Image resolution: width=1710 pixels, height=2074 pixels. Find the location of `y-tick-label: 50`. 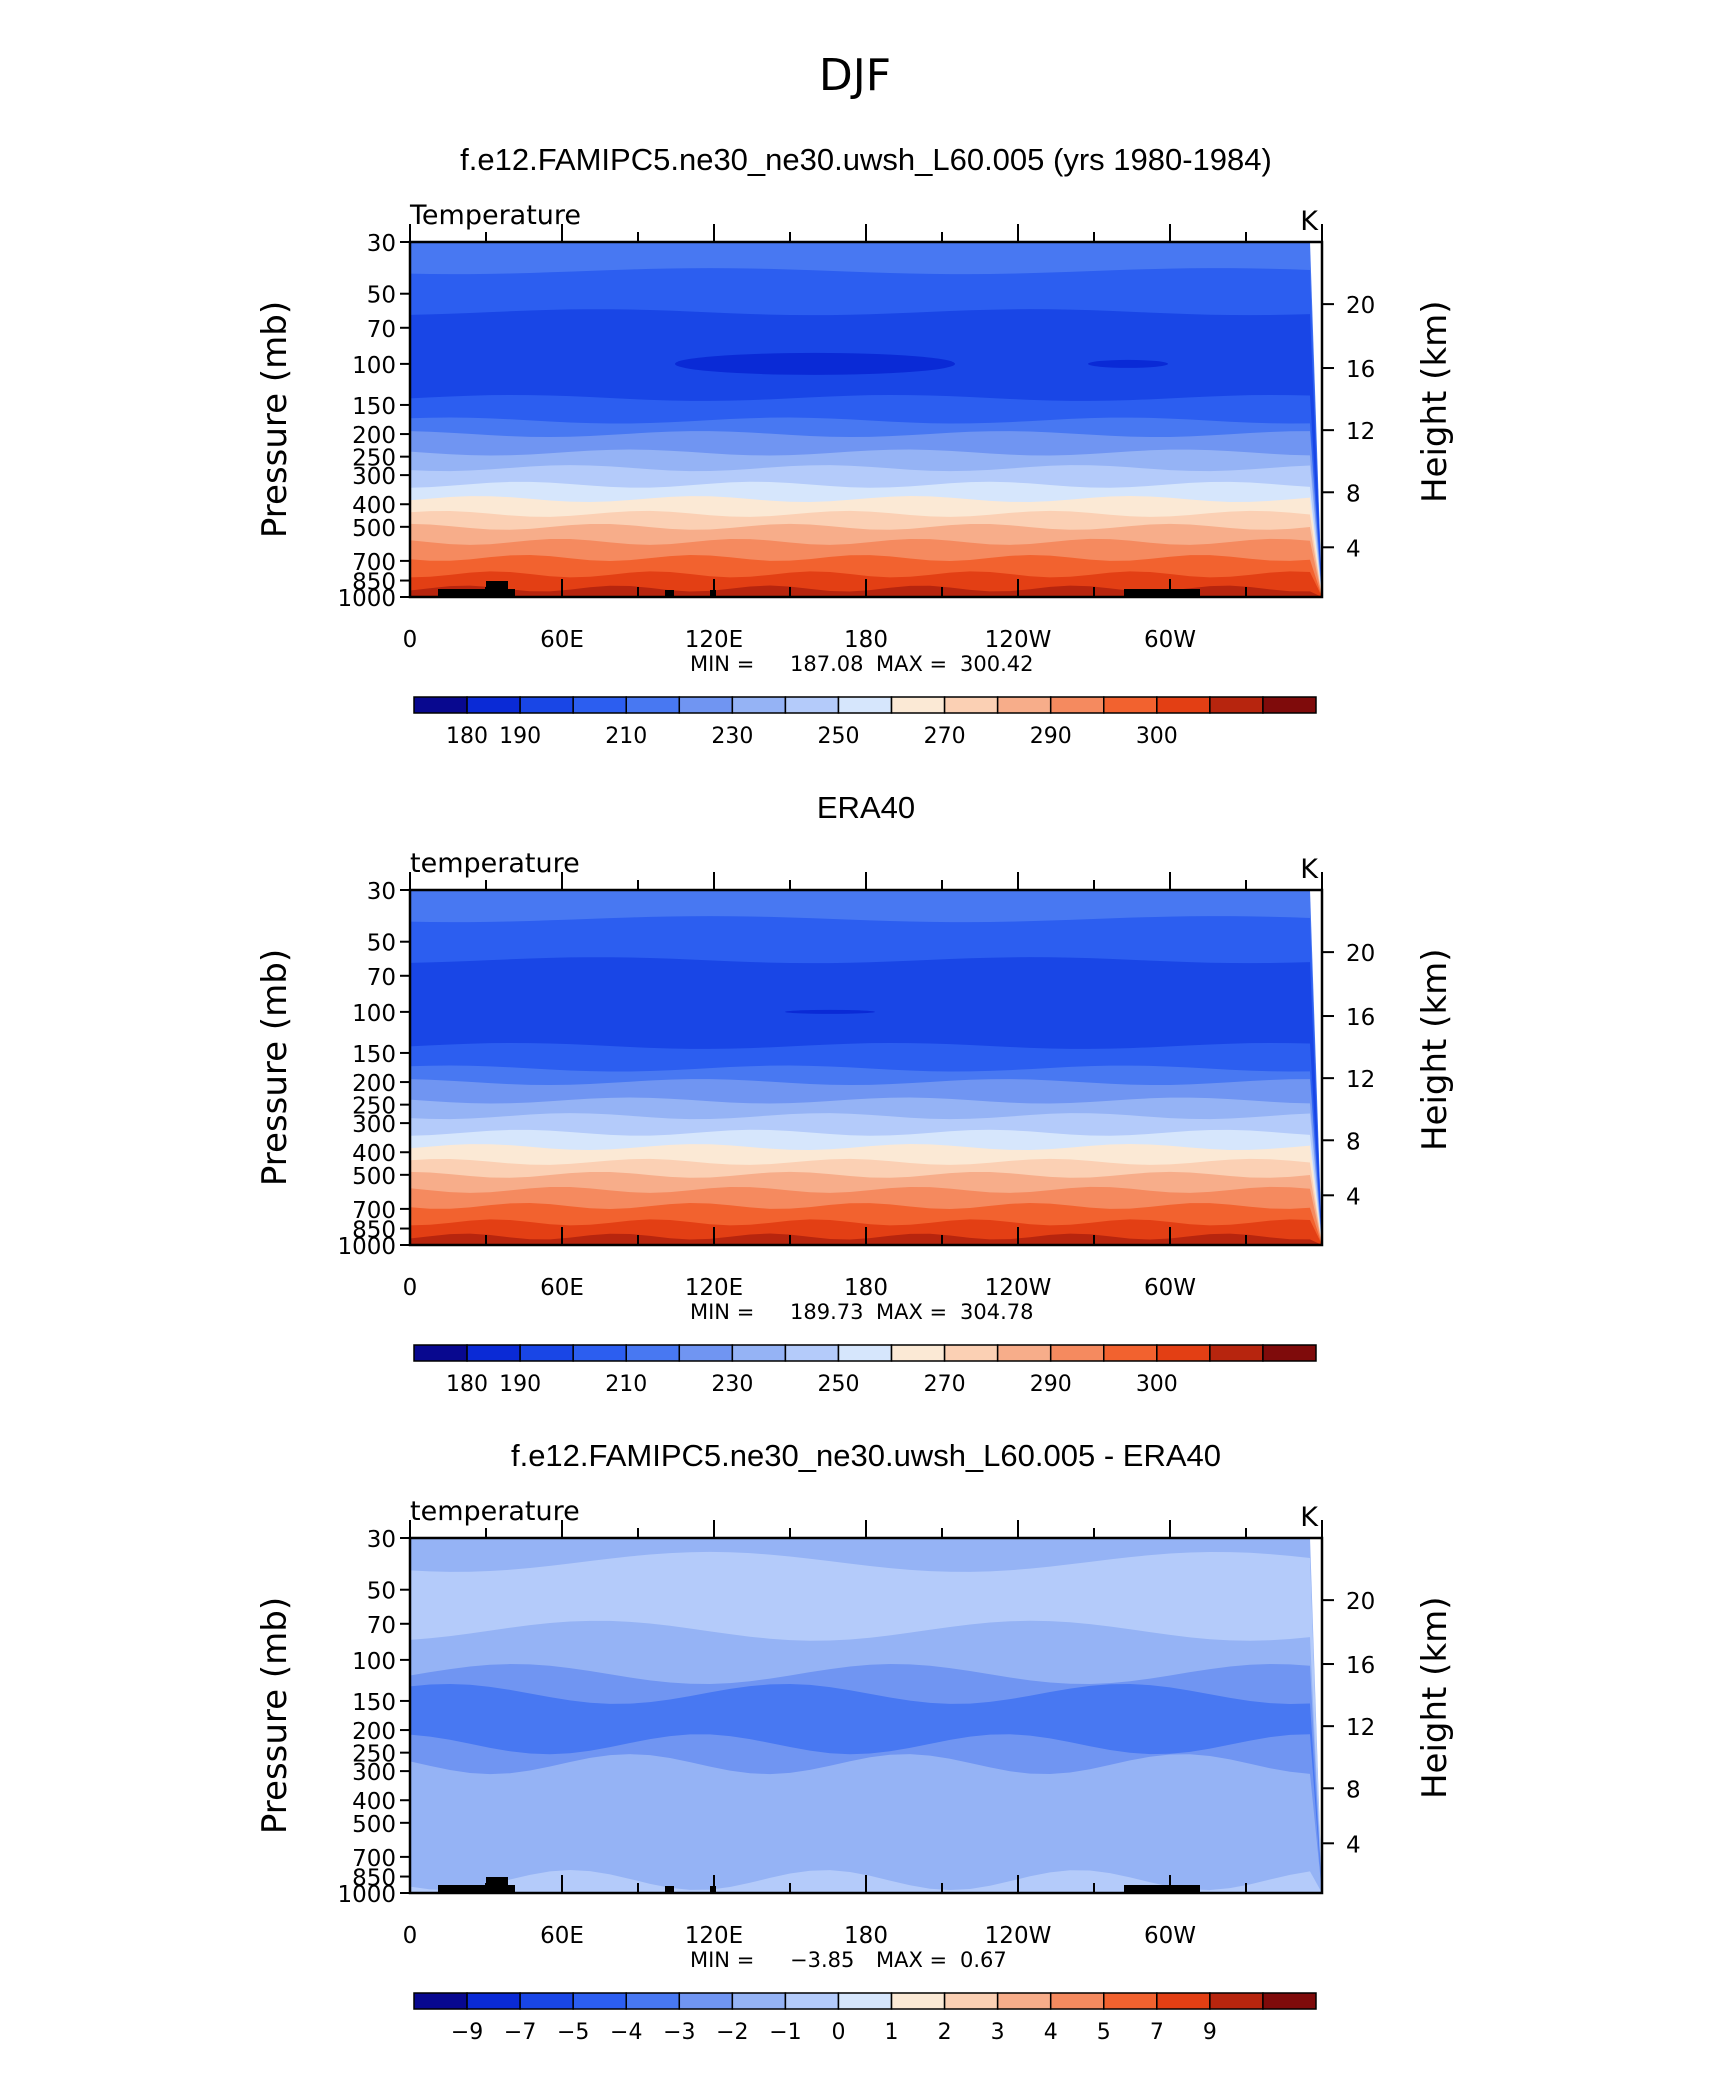

y-tick-label: 50 is located at coordinates (381, 944).